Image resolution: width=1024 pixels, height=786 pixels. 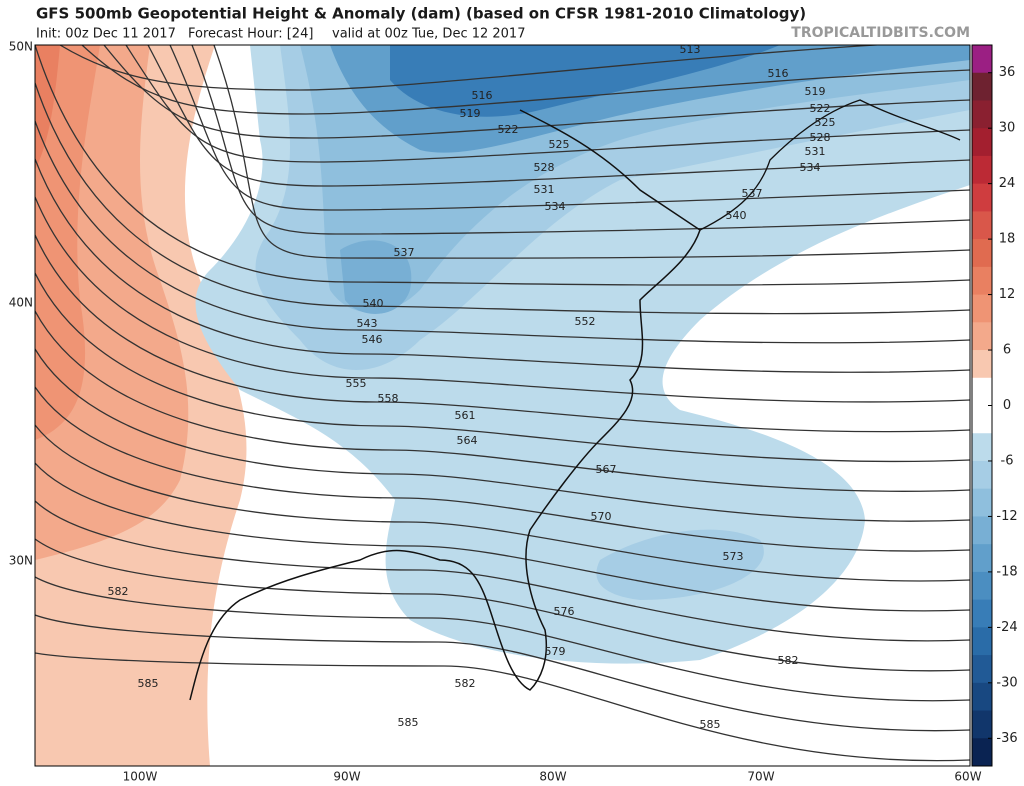 I want to click on contour-label: 570, so click(x=601, y=516).